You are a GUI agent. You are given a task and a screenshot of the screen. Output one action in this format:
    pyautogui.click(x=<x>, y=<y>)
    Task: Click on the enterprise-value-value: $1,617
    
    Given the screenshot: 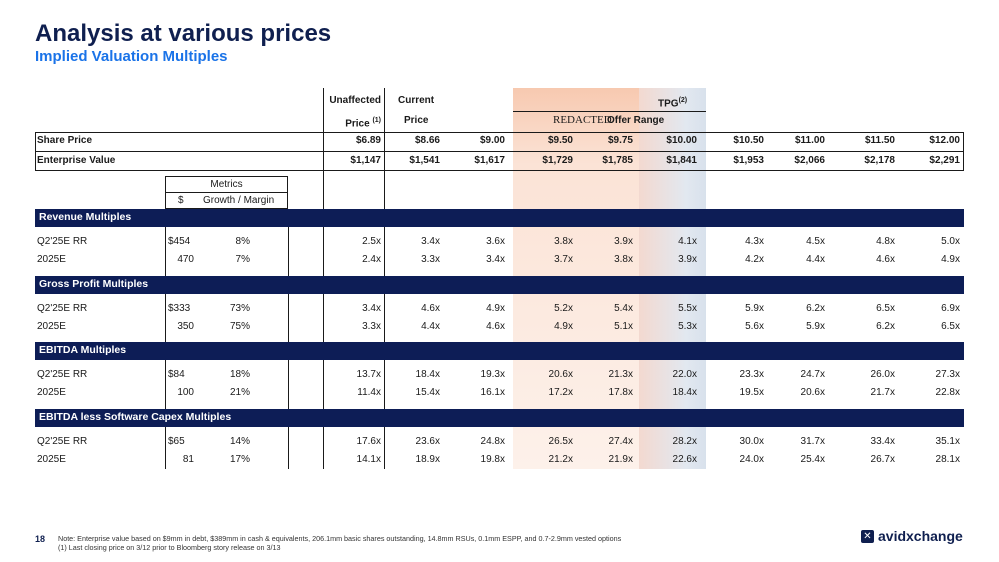 What is the action you would take?
    pyautogui.click(x=489, y=160)
    